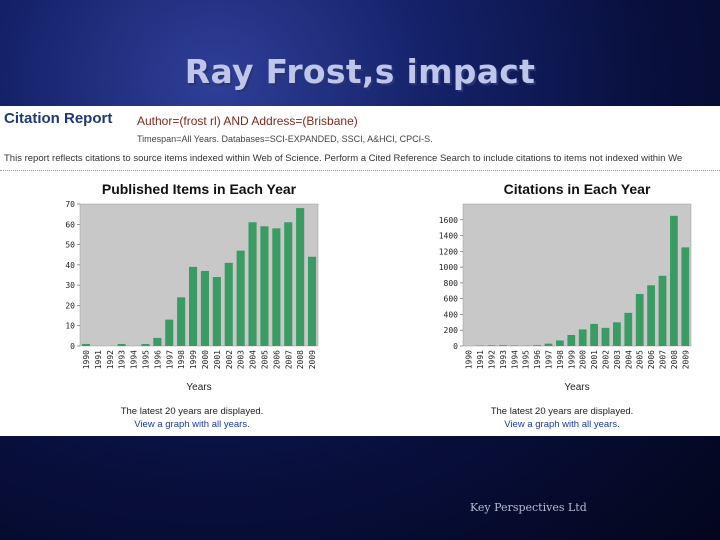 The width and height of the screenshot is (720, 540). Describe the element at coordinates (514, 359) in the screenshot. I see `x-tick-label: 1994` at that location.